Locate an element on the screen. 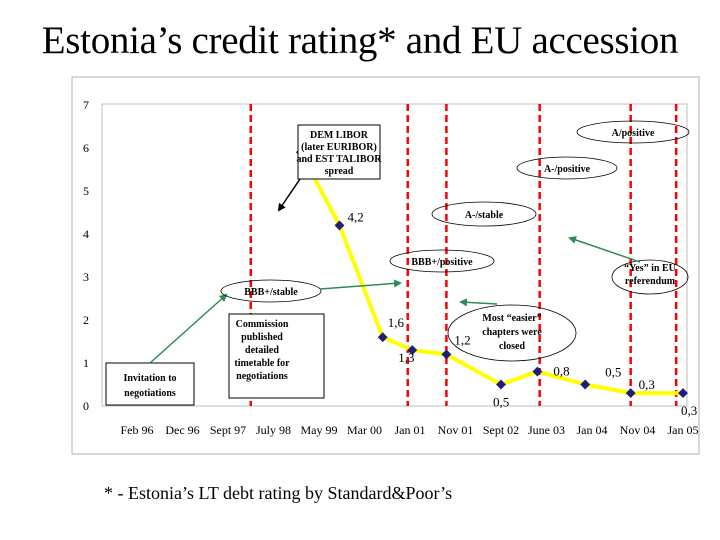  annotation-text: “Yes” in EU is located at coordinates (650, 268).